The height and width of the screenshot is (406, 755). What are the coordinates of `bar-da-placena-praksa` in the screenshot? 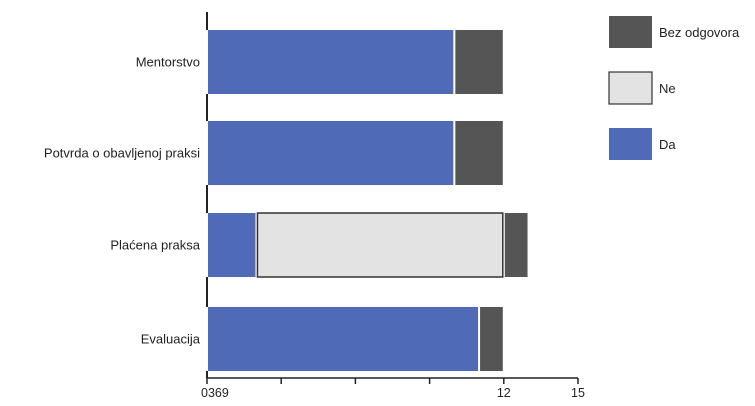 It's located at (232, 245).